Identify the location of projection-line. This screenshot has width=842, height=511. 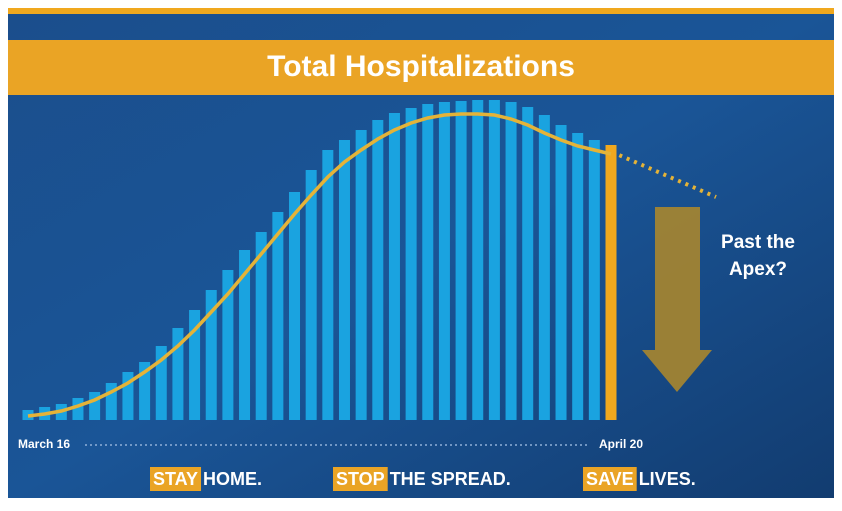
(664, 174).